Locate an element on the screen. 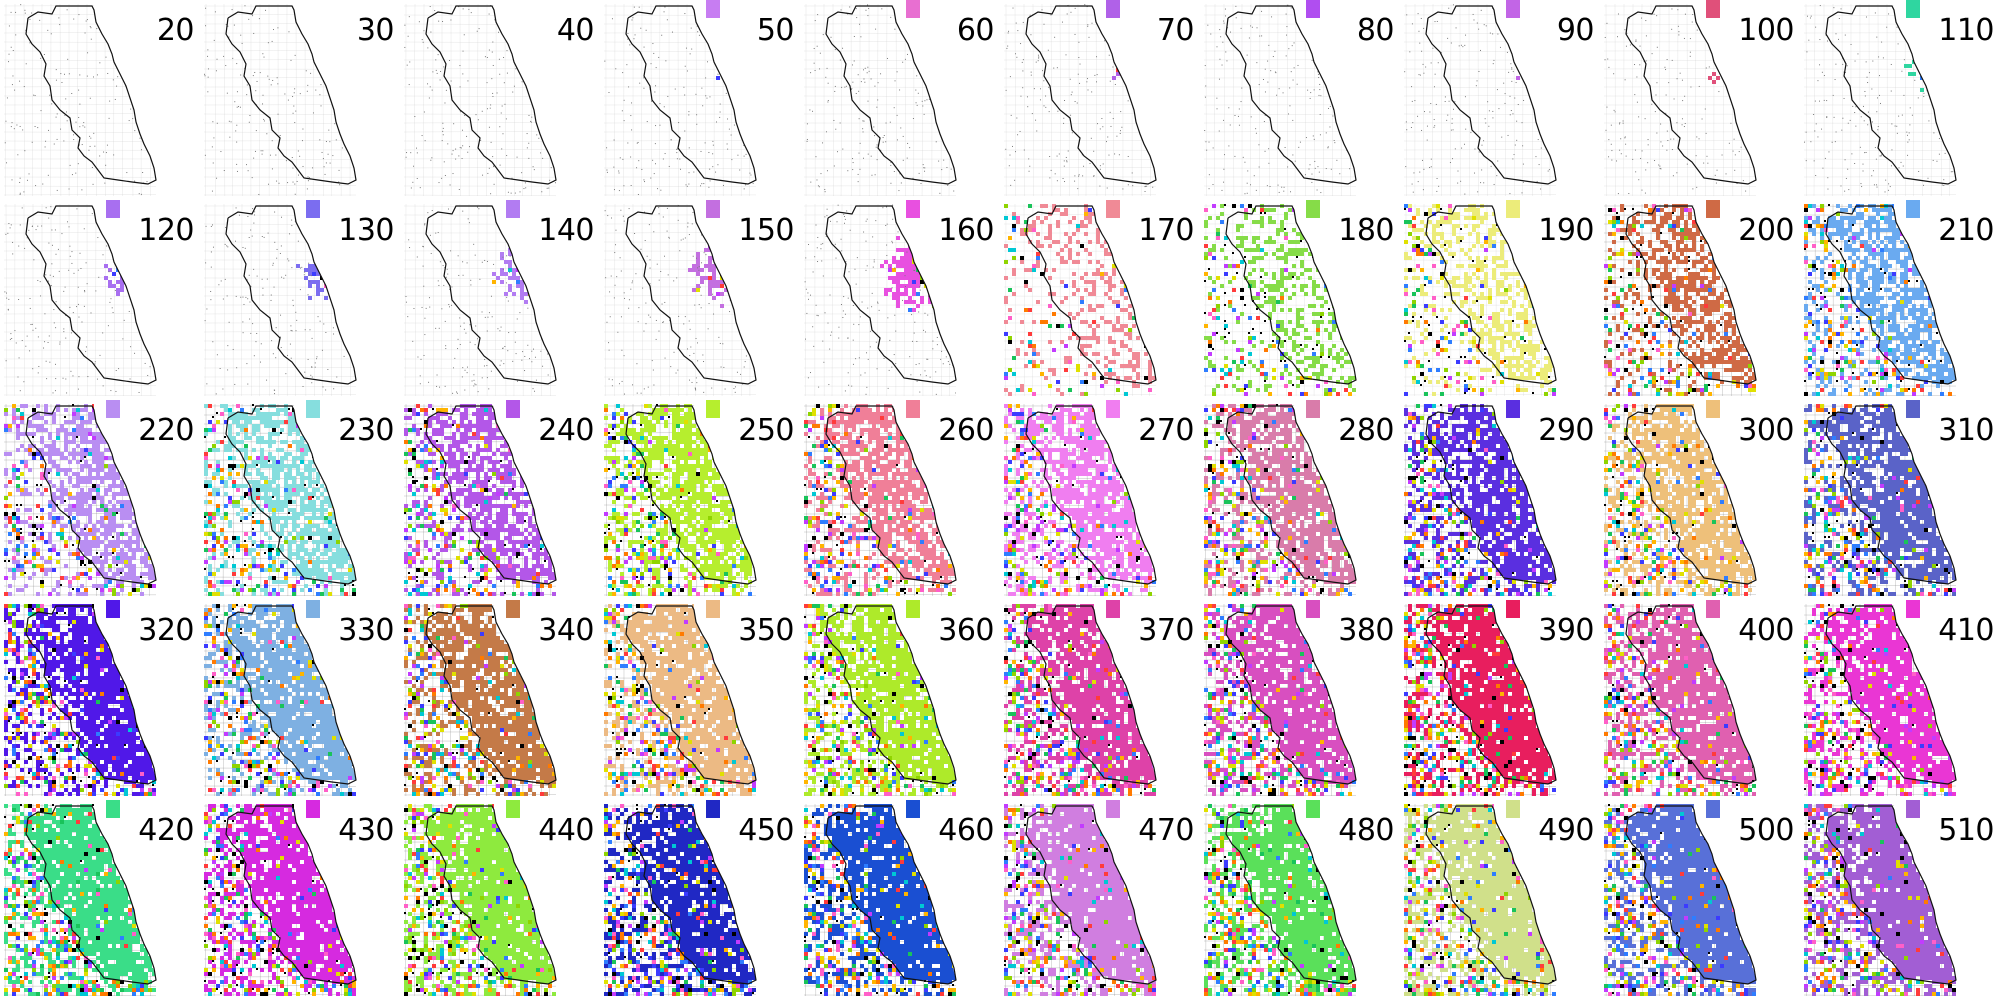 Image resolution: width=2000 pixels, height=1000 pixels. panel-label: 250 is located at coordinates (766, 431).